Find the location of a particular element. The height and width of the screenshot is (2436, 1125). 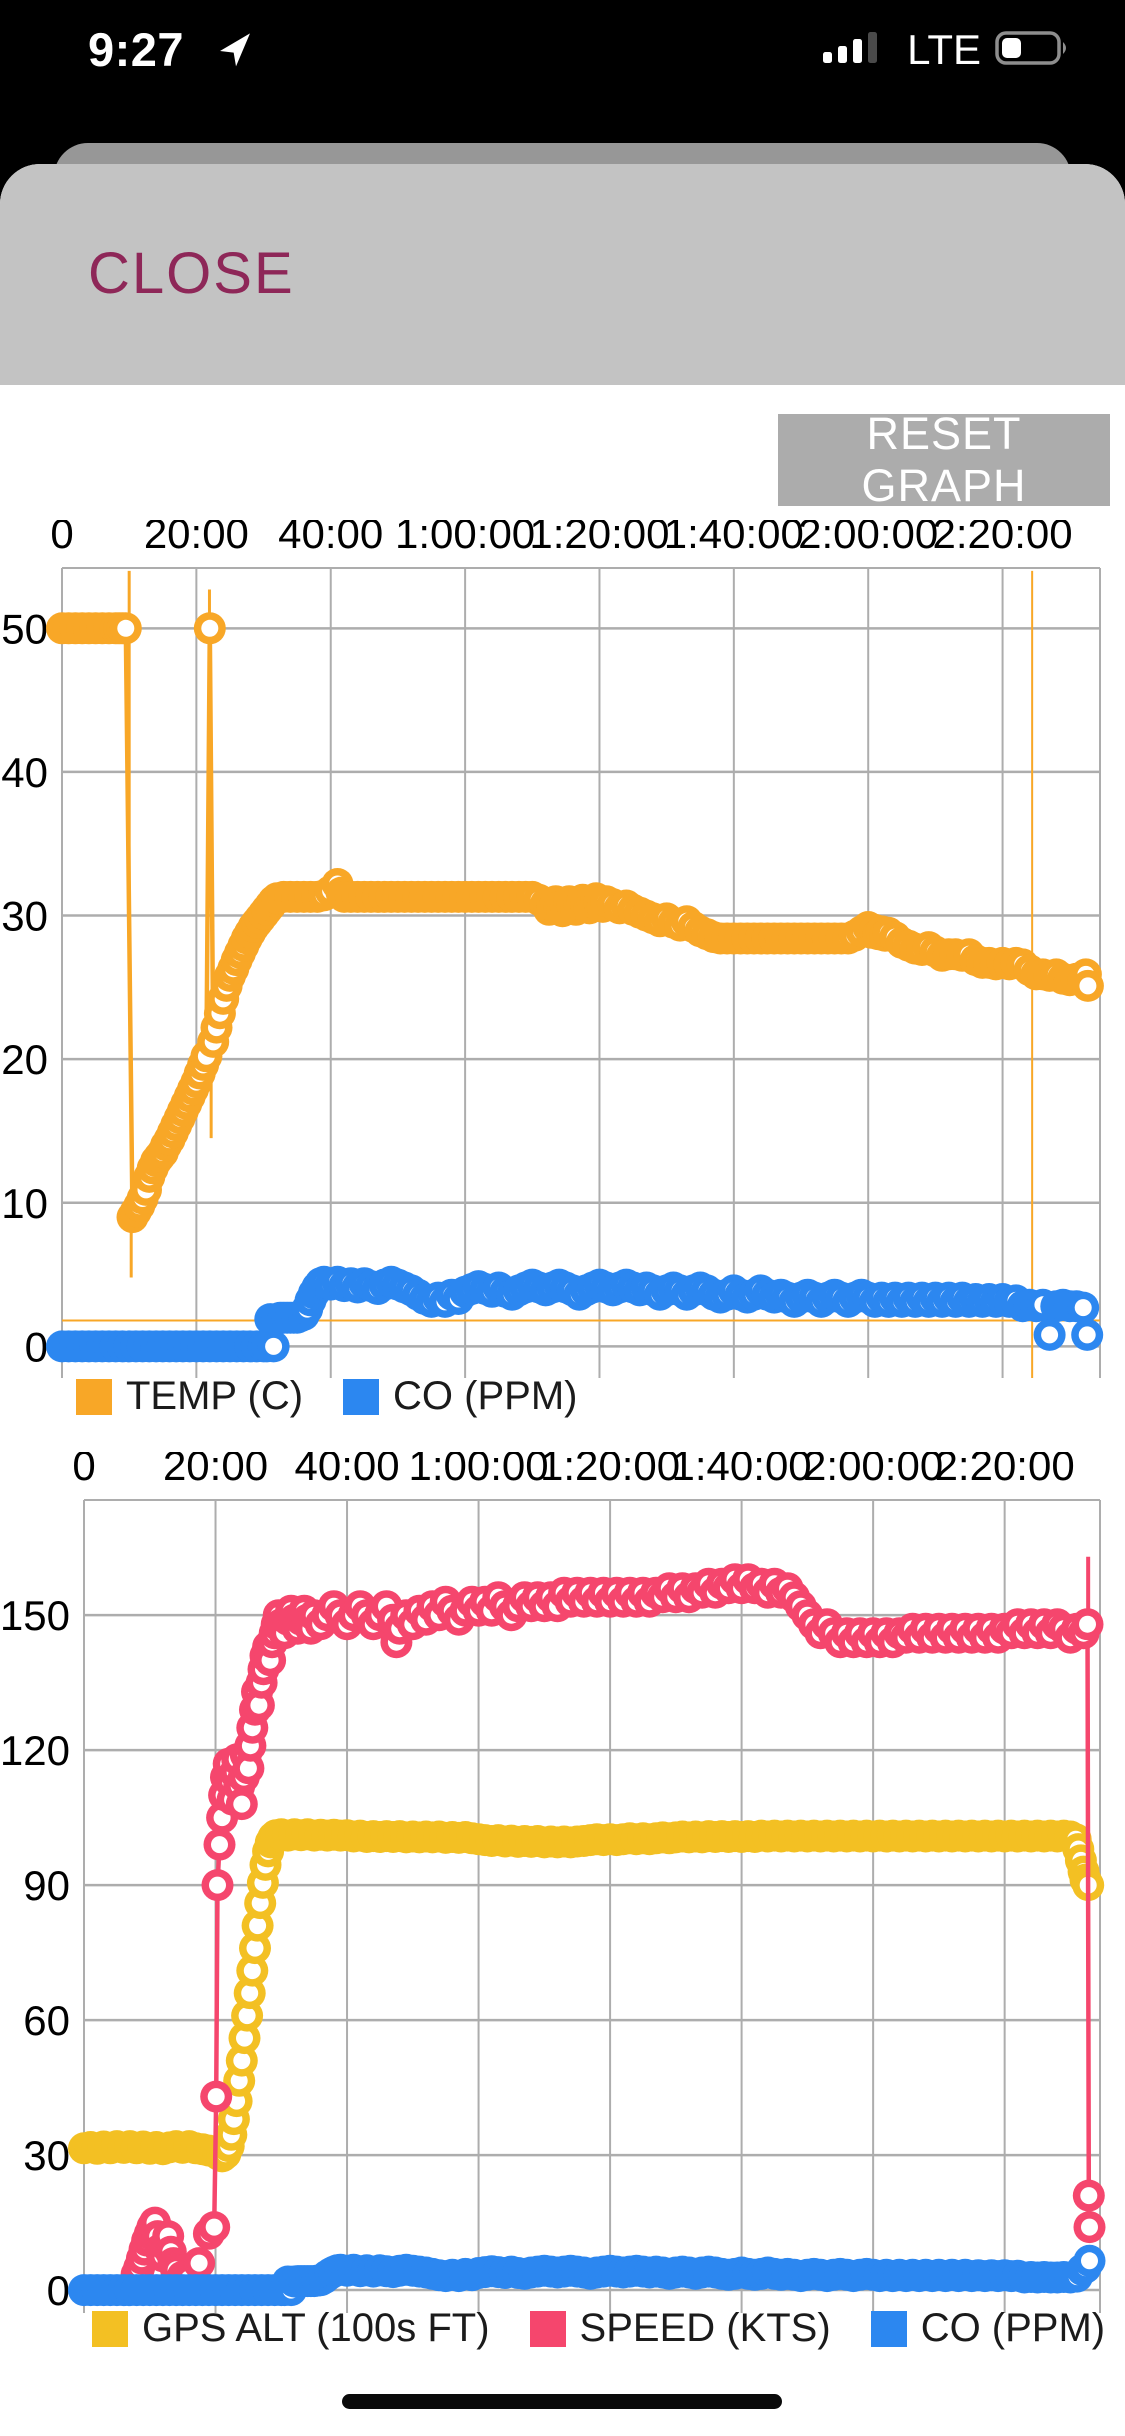

legend-item-co: CO (PPM) is located at coordinates (460, 1396).